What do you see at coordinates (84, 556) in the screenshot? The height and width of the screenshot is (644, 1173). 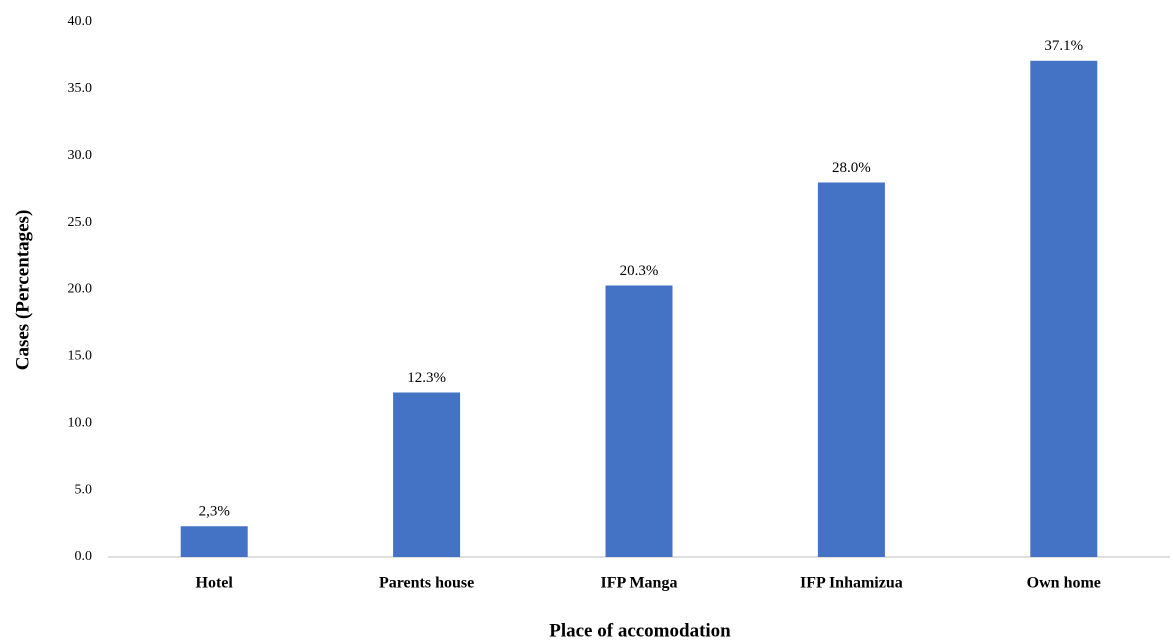 I see `y-tick-label: 0.0` at bounding box center [84, 556].